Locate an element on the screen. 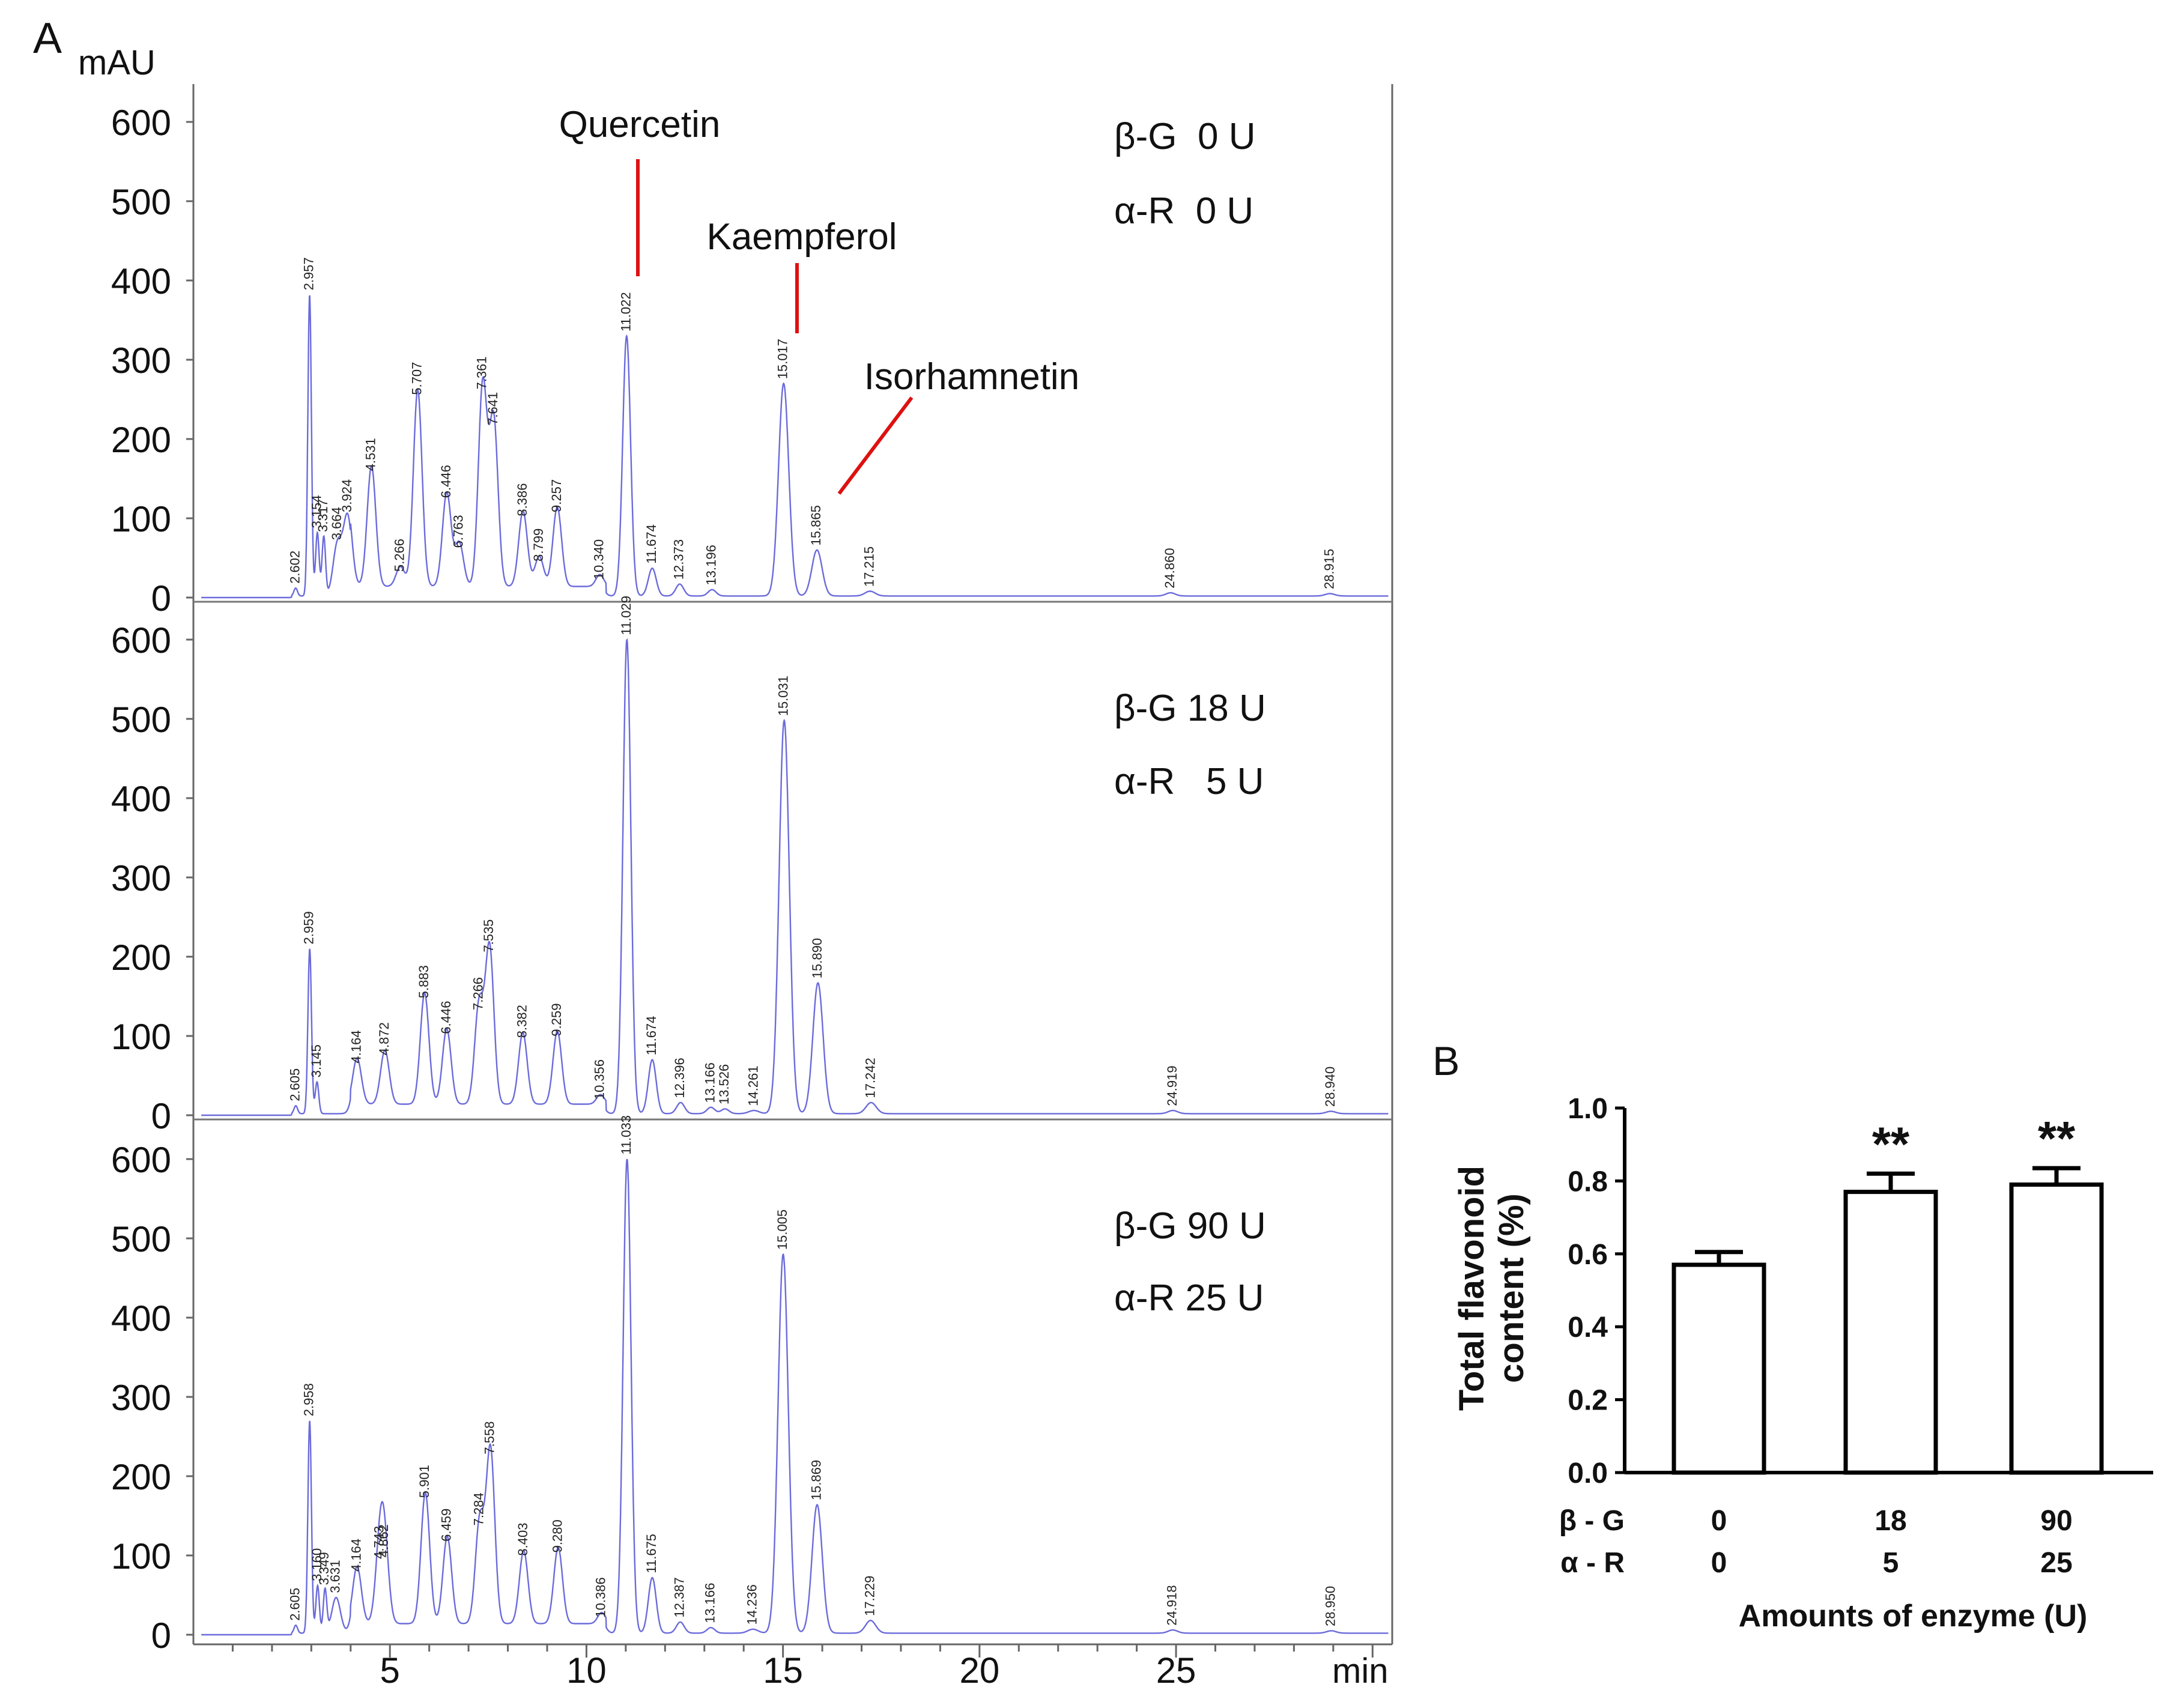 Image resolution: width=2167 pixels, height=1708 pixels. peak-label: 12.373 is located at coordinates (678, 559).